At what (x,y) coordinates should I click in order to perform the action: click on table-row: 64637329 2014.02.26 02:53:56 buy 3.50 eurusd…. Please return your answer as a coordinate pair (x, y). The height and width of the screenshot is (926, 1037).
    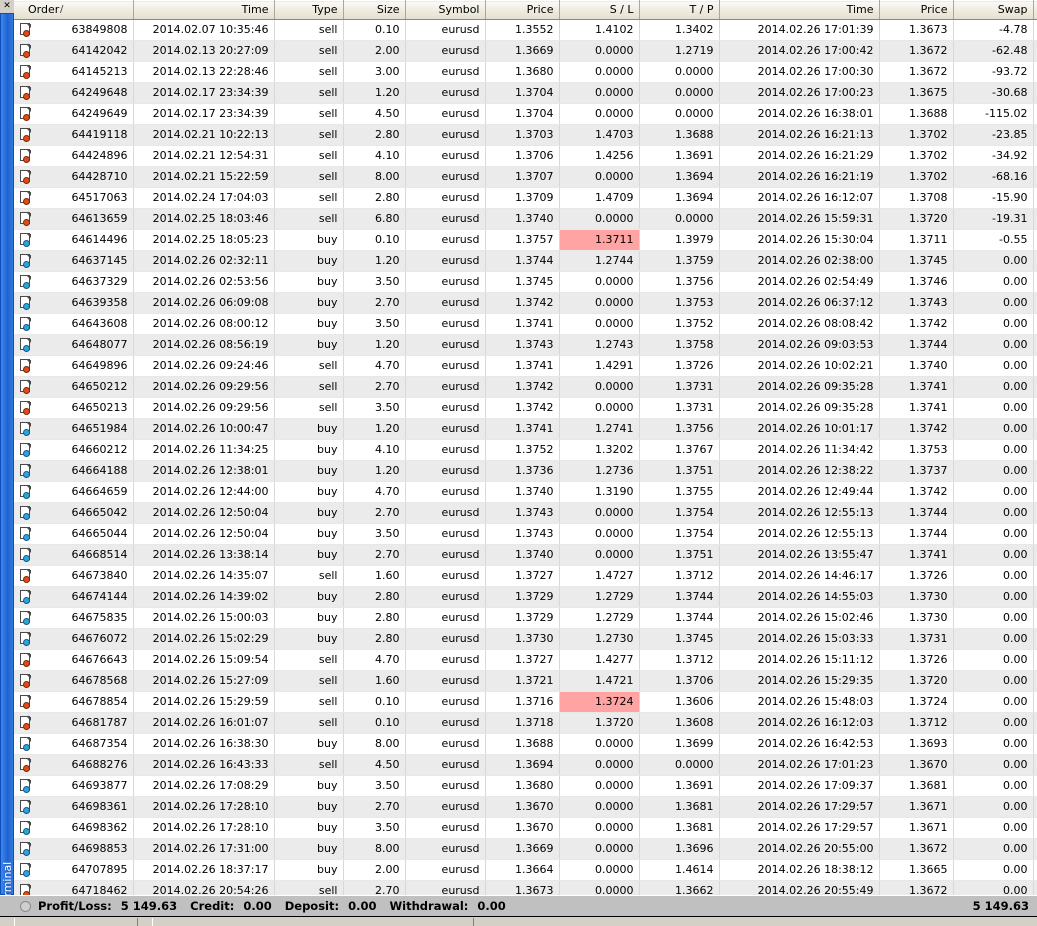
    Looking at the image, I should click on (525, 282).